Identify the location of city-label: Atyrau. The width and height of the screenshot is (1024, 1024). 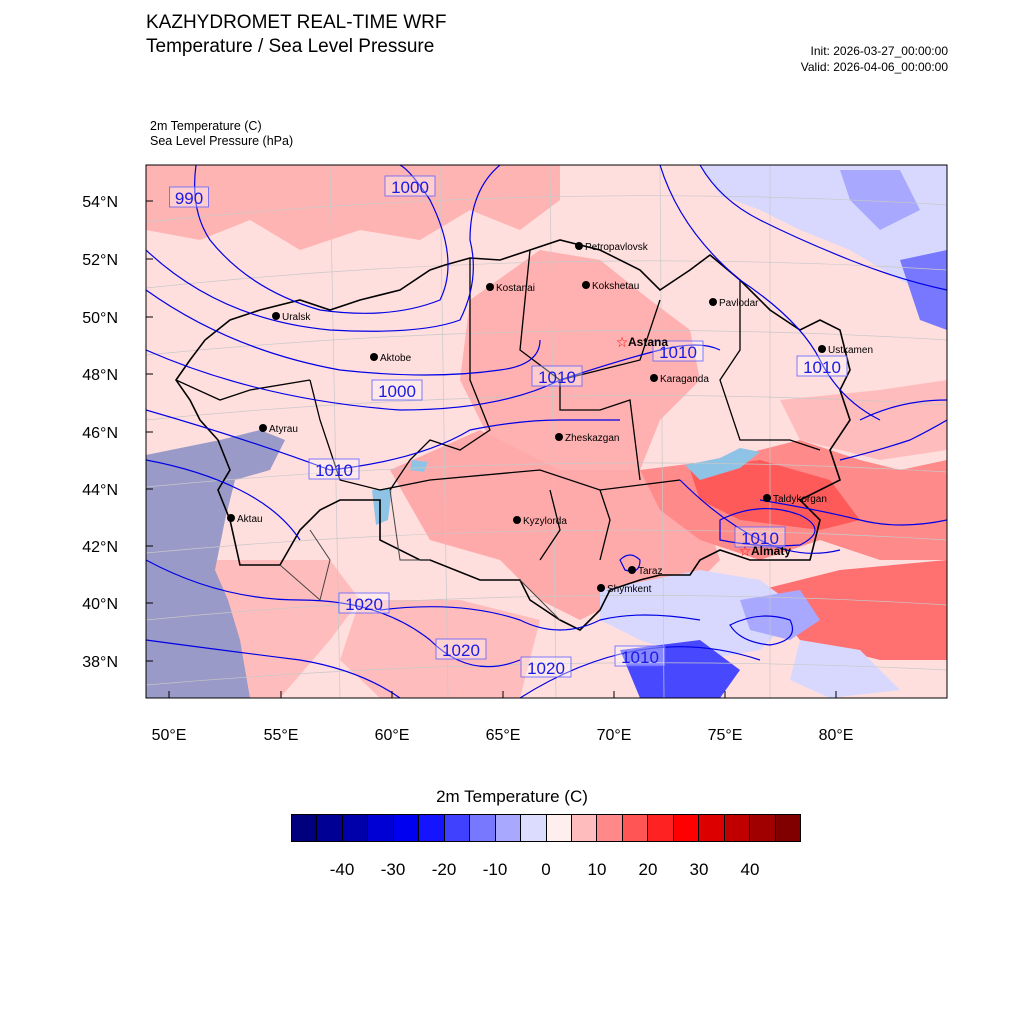
(283, 429).